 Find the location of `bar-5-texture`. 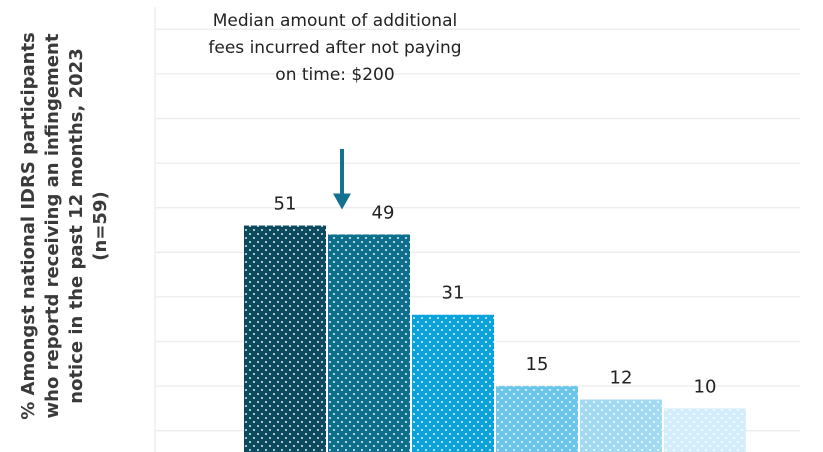

bar-5-texture is located at coordinates (621, 425).